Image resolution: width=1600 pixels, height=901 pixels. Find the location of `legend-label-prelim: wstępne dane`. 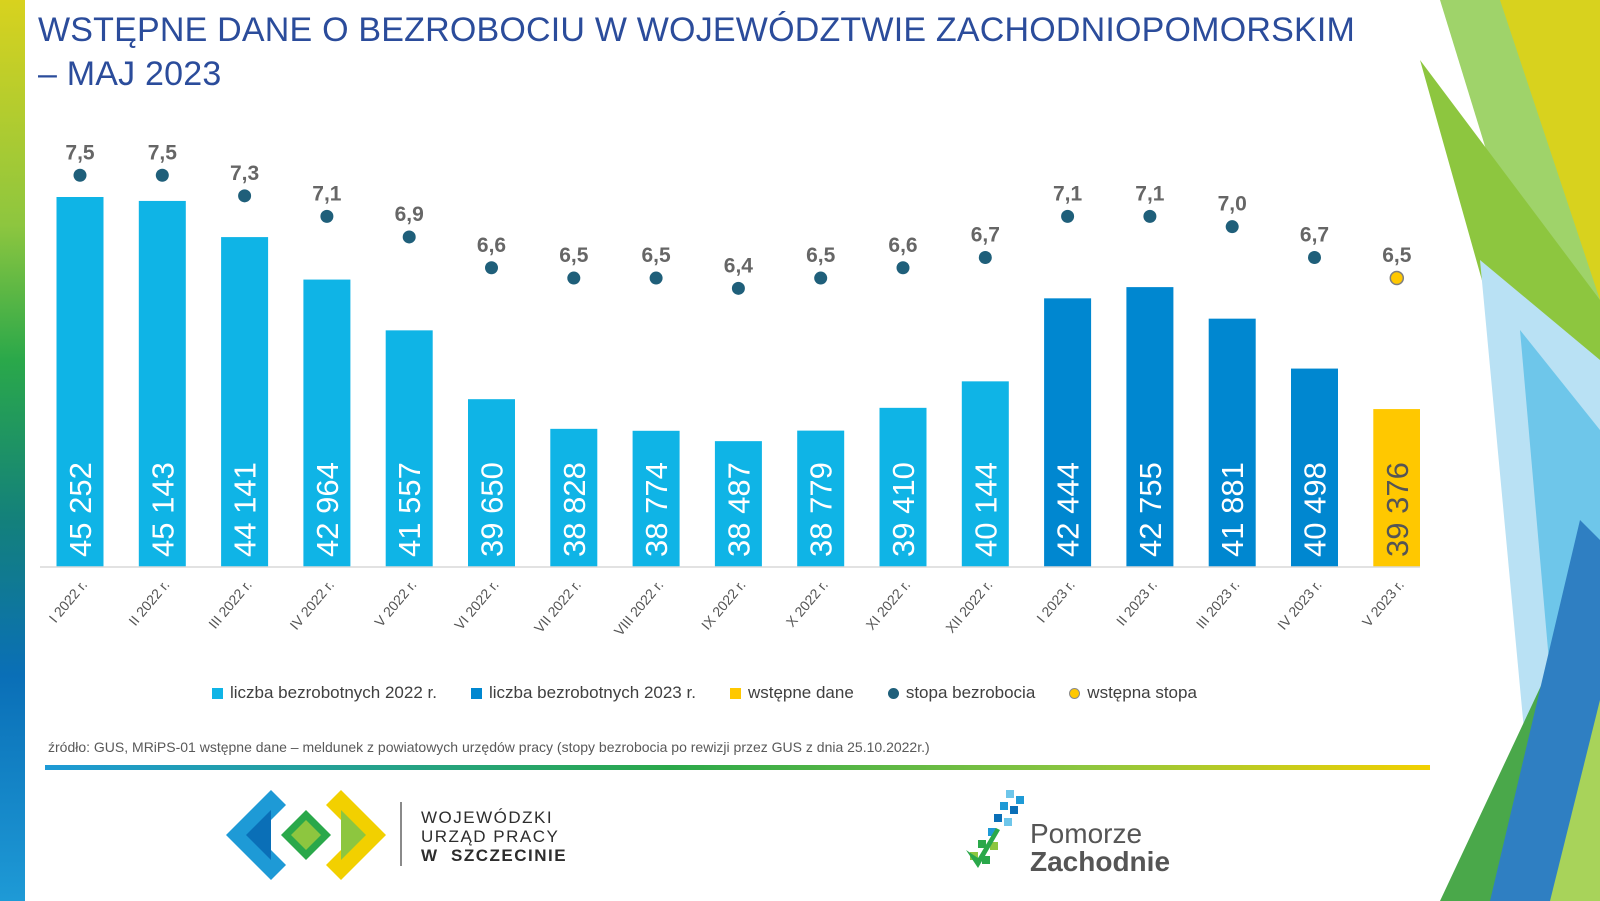

legend-label-prelim: wstępne dane is located at coordinates (800, 692).